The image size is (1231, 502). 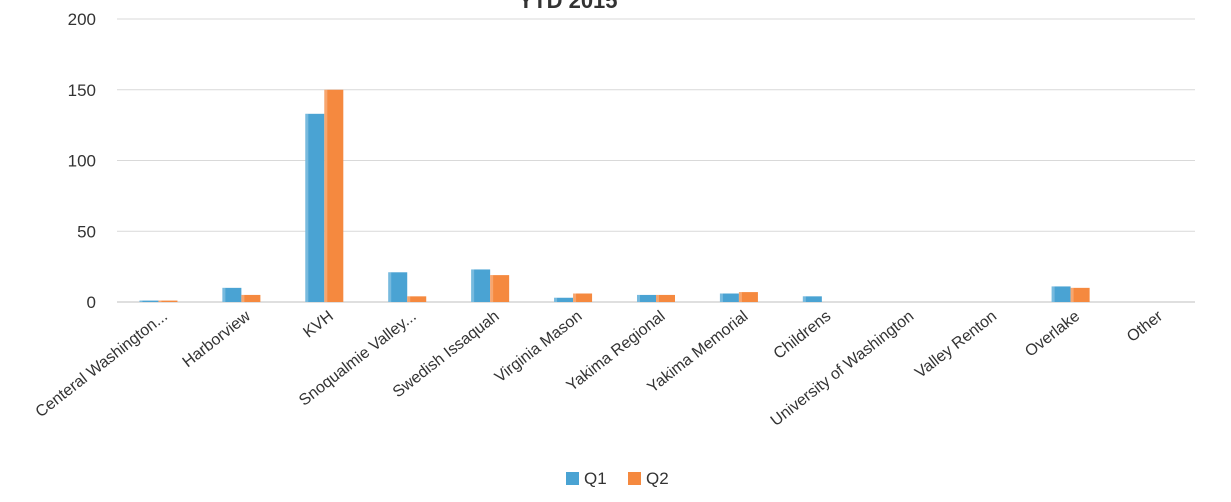 What do you see at coordinates (617, 478) in the screenshot?
I see `legend: Q1 Q2` at bounding box center [617, 478].